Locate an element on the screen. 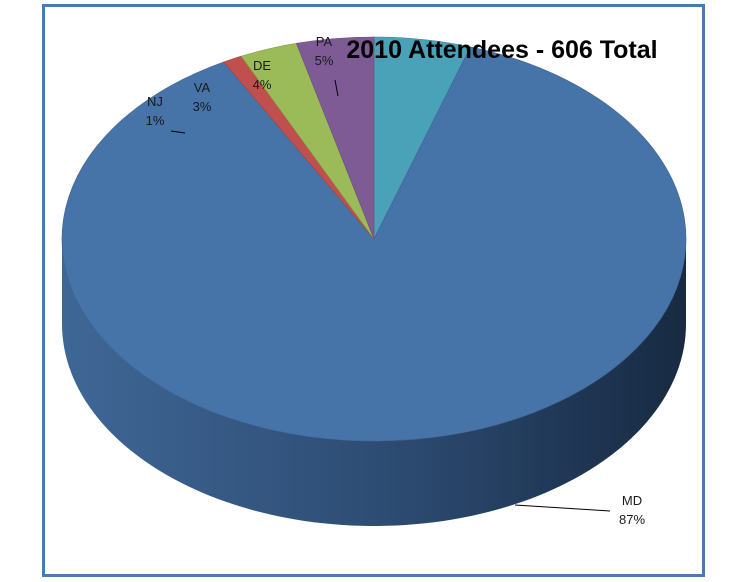 The height and width of the screenshot is (582, 750). slice-label-md: MD is located at coordinates (632, 500).